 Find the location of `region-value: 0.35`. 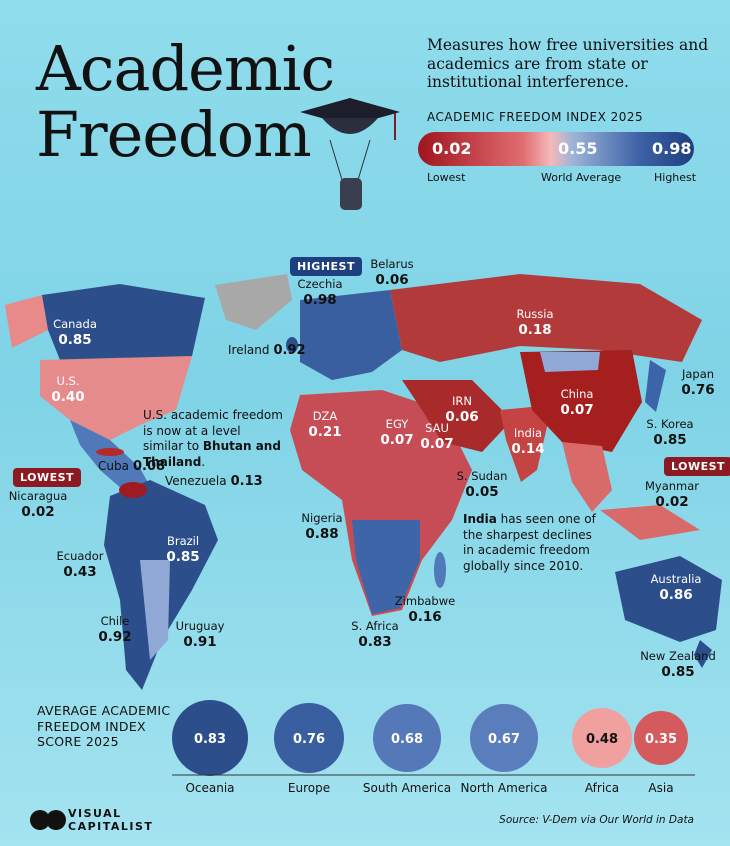

region-value: 0.35 is located at coordinates (661, 739).